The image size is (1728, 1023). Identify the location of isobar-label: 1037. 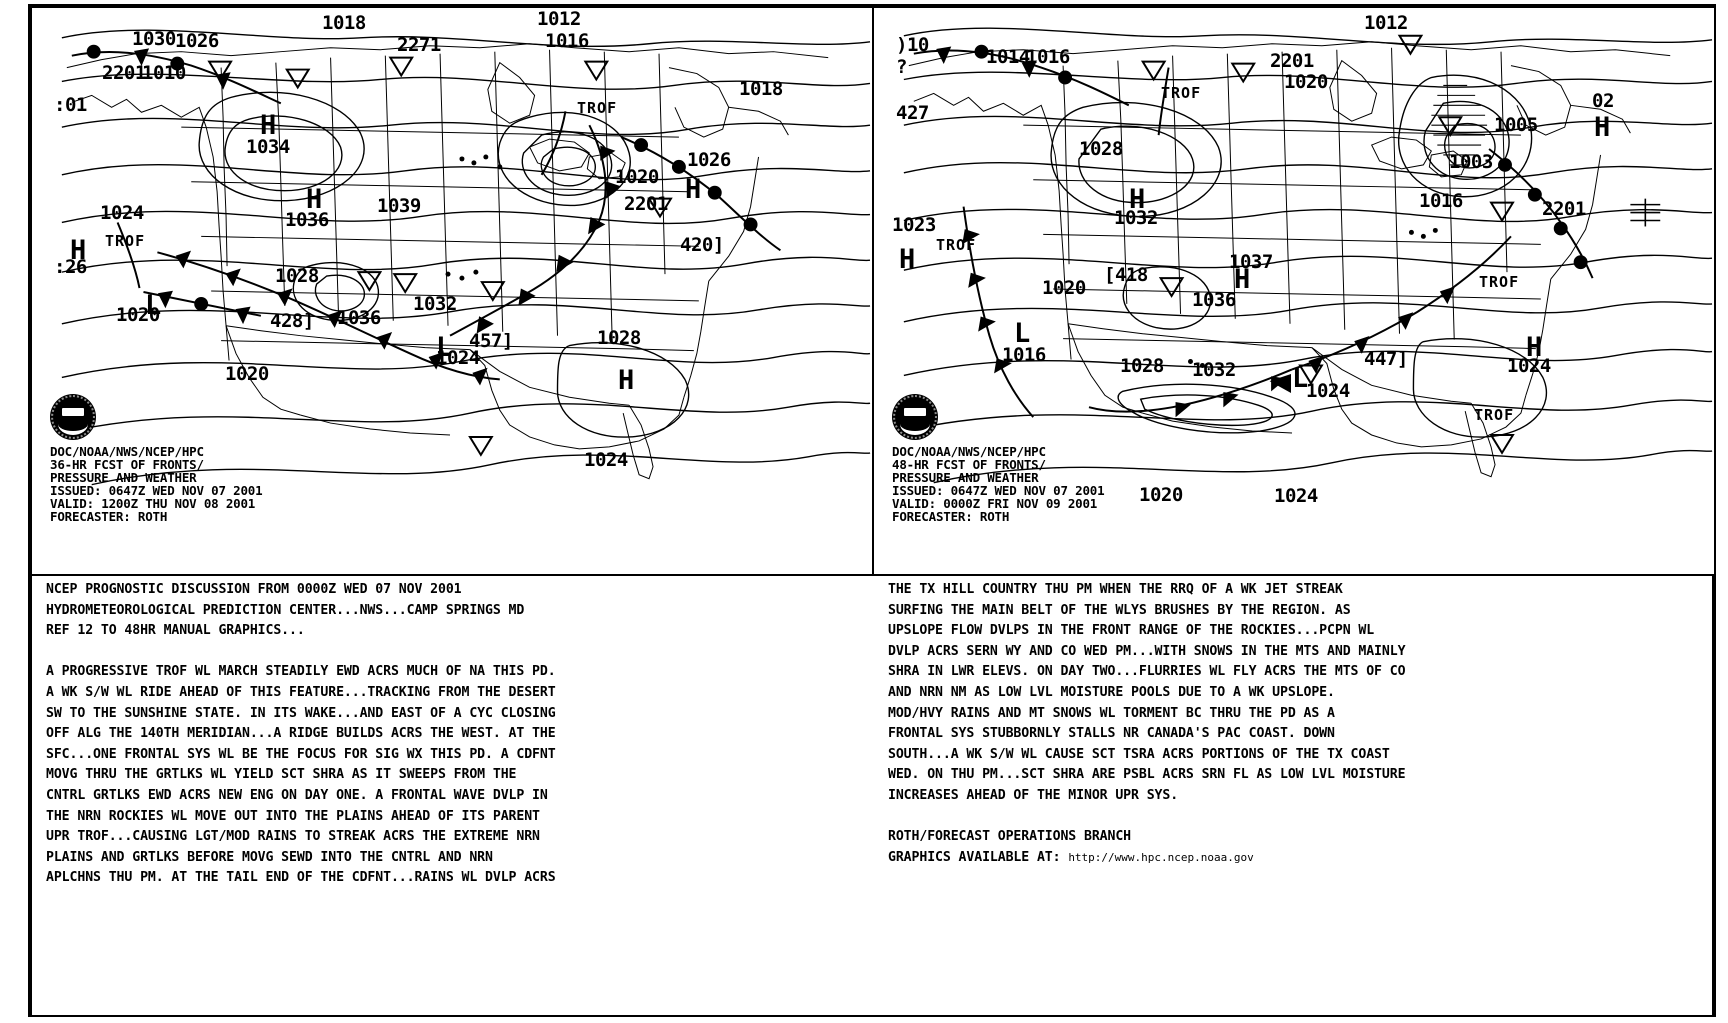
(1251, 262).